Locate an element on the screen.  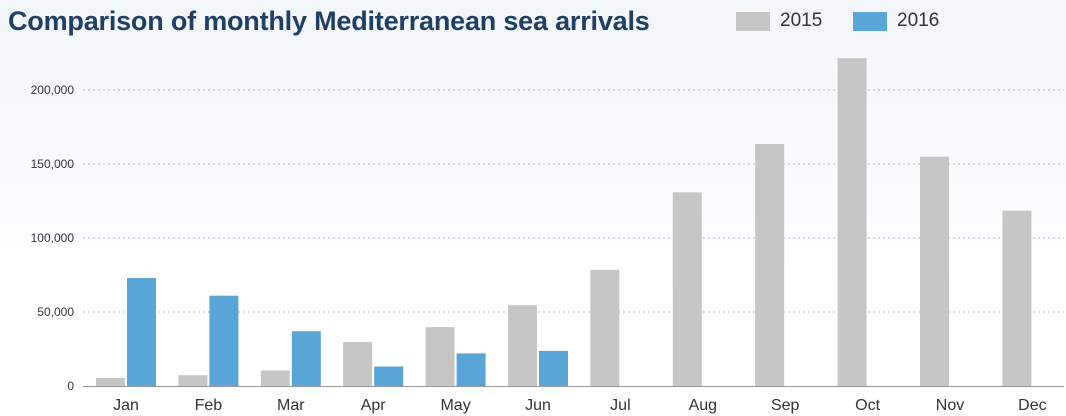
legend-swatch-2016 is located at coordinates (870, 21).